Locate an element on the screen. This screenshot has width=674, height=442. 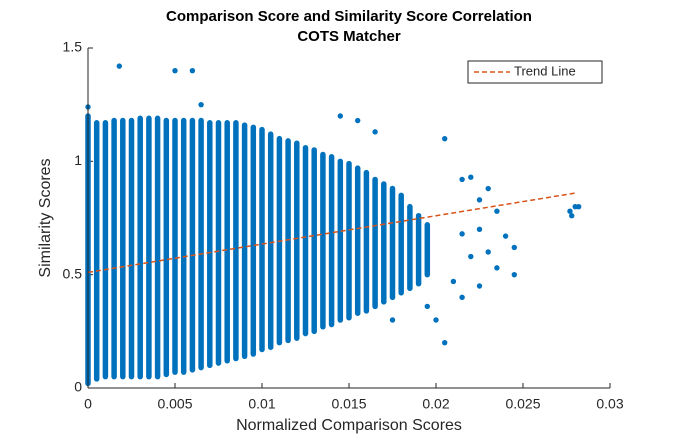
y-tick-label: 0 is located at coordinates (78, 387).